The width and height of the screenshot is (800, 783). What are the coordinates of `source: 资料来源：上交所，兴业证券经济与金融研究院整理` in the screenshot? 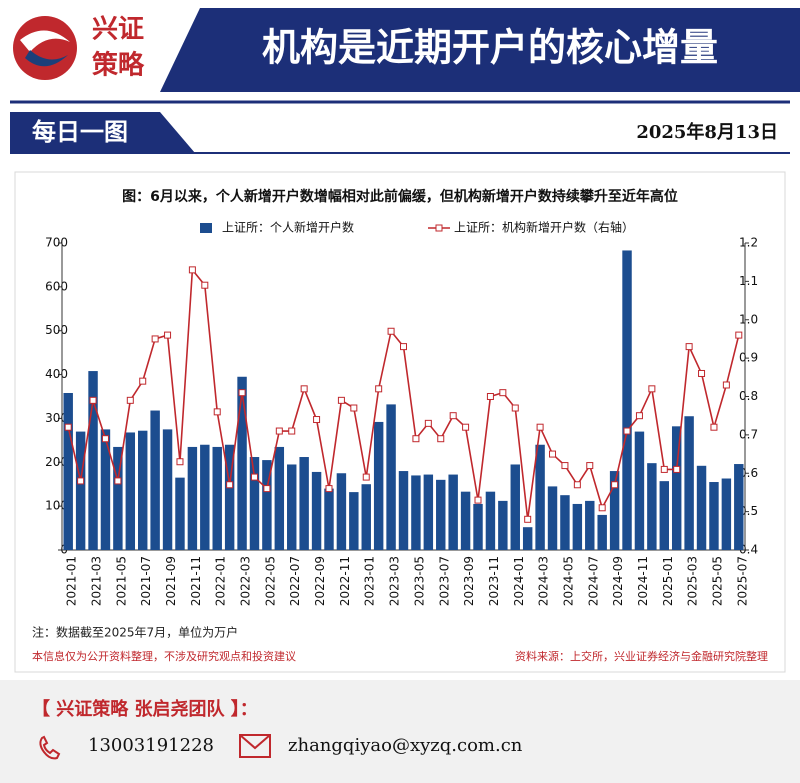 It's located at (641, 656).